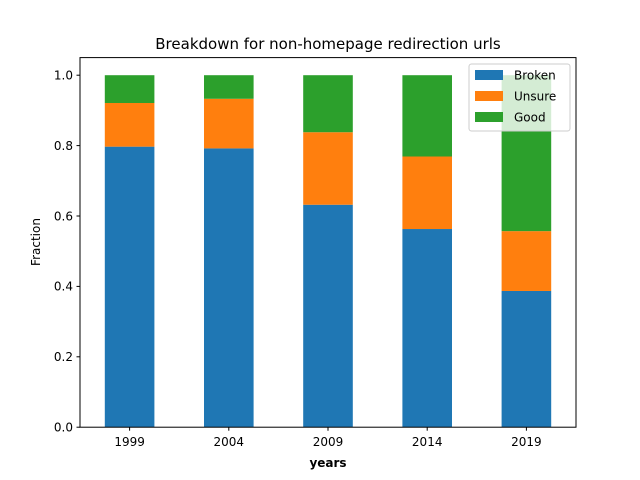  Describe the element at coordinates (67, 252) in the screenshot. I see `y-axis: 0.0 0.2 0.4 0.6 0.8 1.0` at that location.